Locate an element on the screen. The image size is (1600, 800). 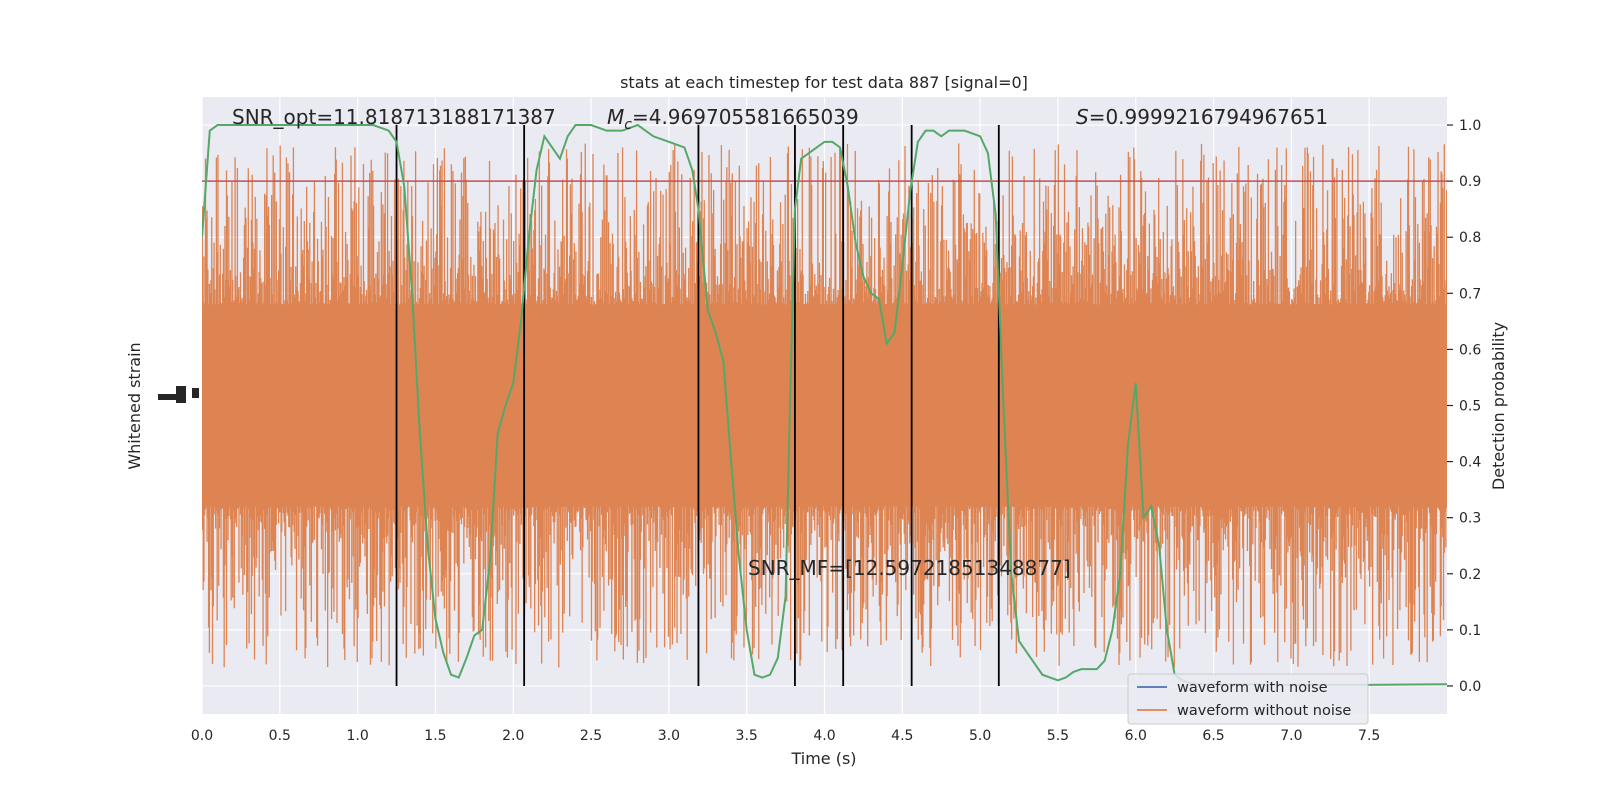
x-tick-14: 7.0 is located at coordinates (1291, 736).